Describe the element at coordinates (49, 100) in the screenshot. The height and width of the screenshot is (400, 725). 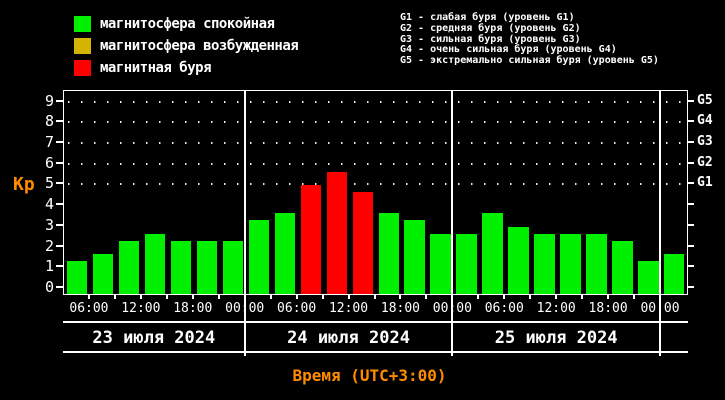
I see `y-tick-label: 9` at that location.